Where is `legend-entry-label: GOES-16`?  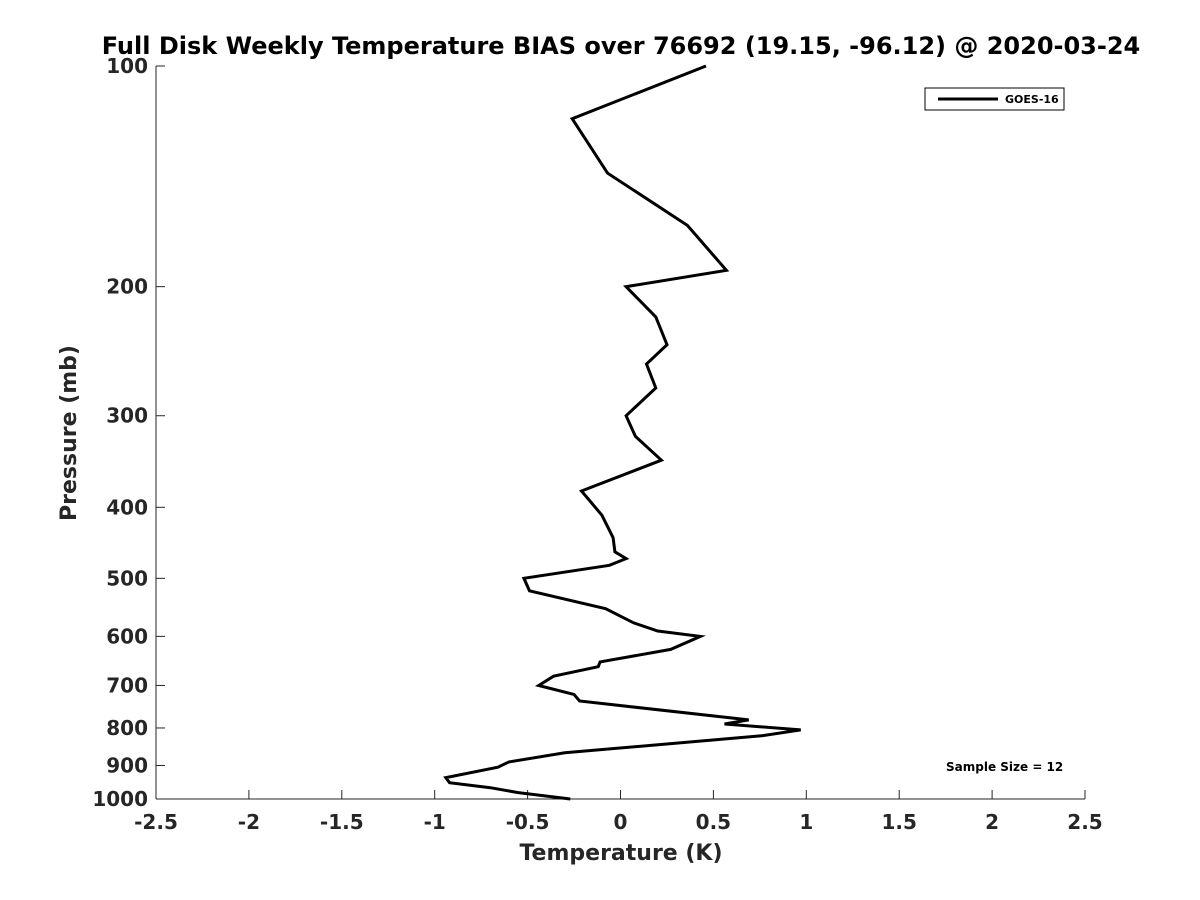 legend-entry-label: GOES-16 is located at coordinates (1032, 99).